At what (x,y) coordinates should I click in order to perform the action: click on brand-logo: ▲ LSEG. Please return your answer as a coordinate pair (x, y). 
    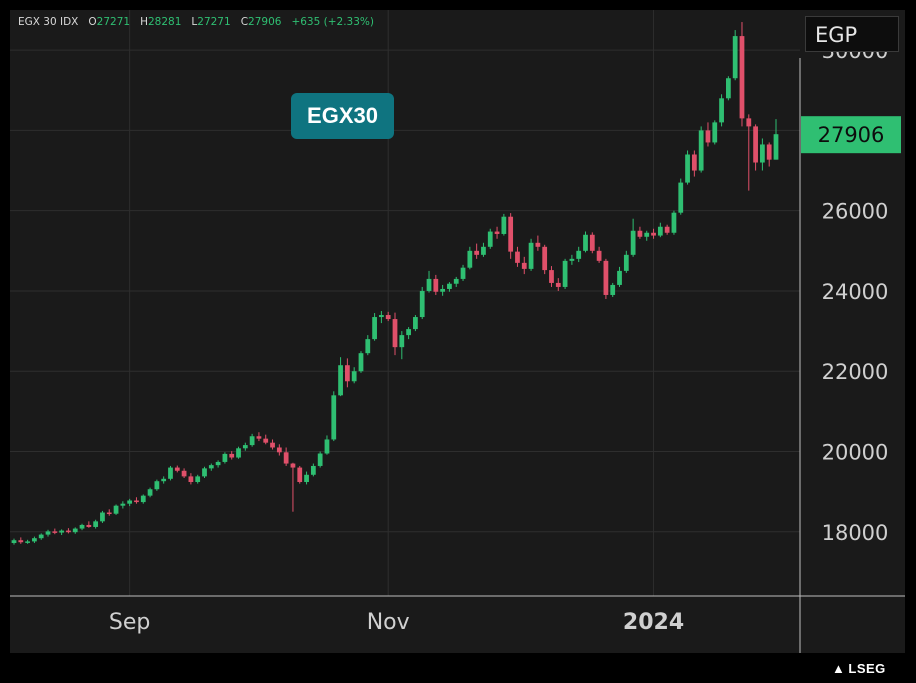
    Looking at the image, I should click on (859, 668).